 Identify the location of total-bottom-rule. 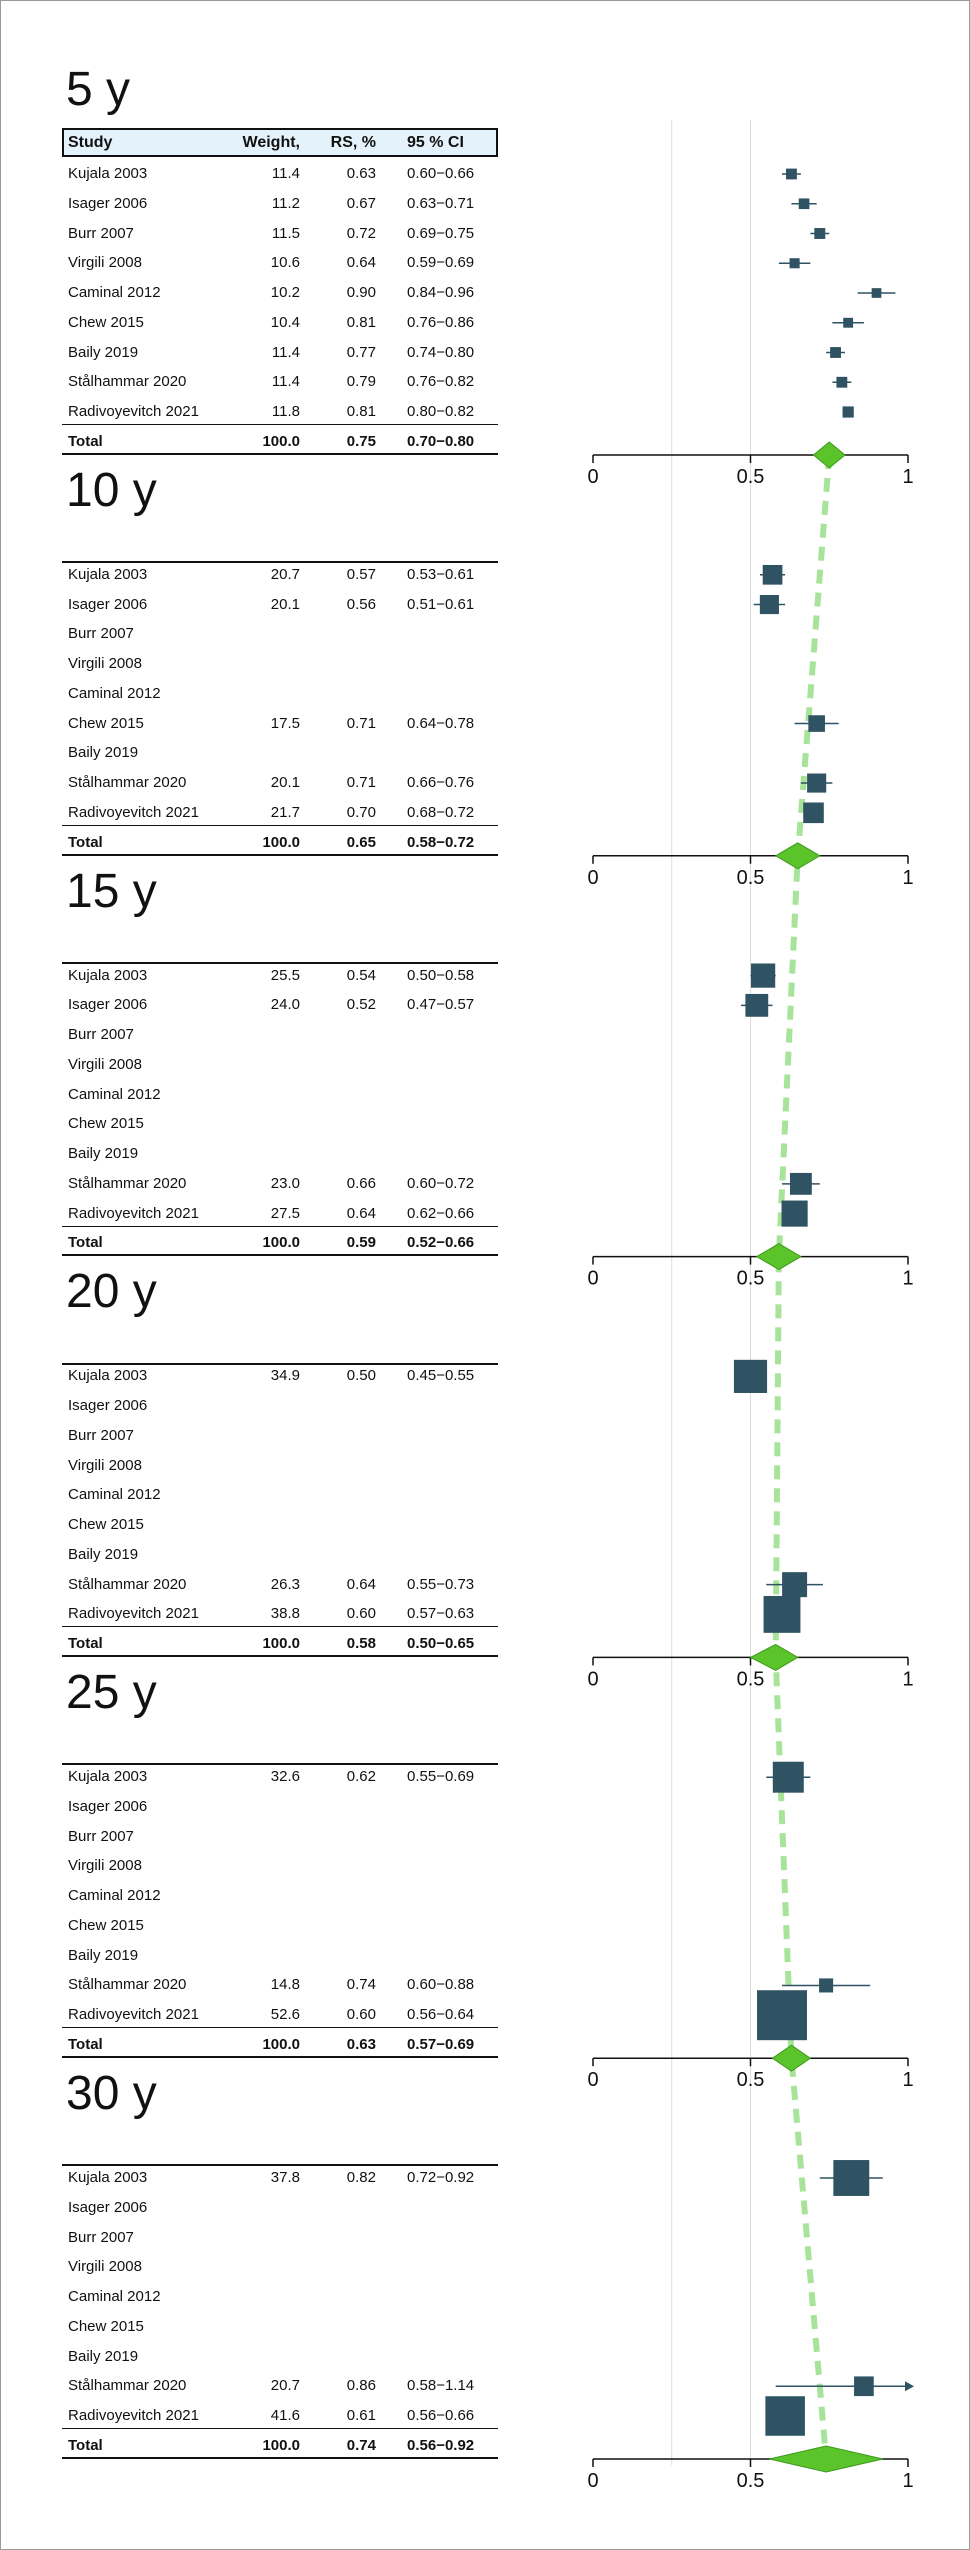
(280, 1255).